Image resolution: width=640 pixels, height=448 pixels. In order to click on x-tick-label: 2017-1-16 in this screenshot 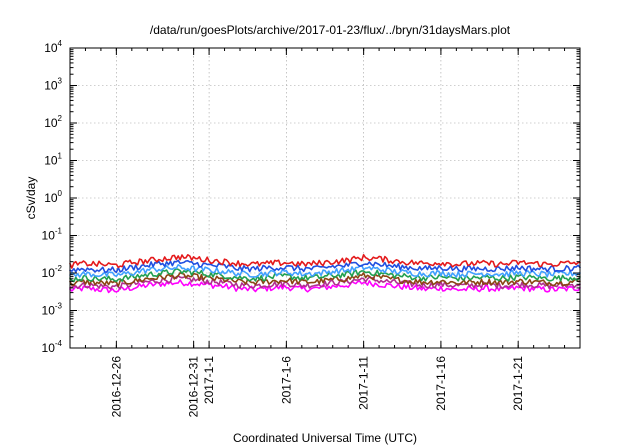, I will do `click(441, 383)`.